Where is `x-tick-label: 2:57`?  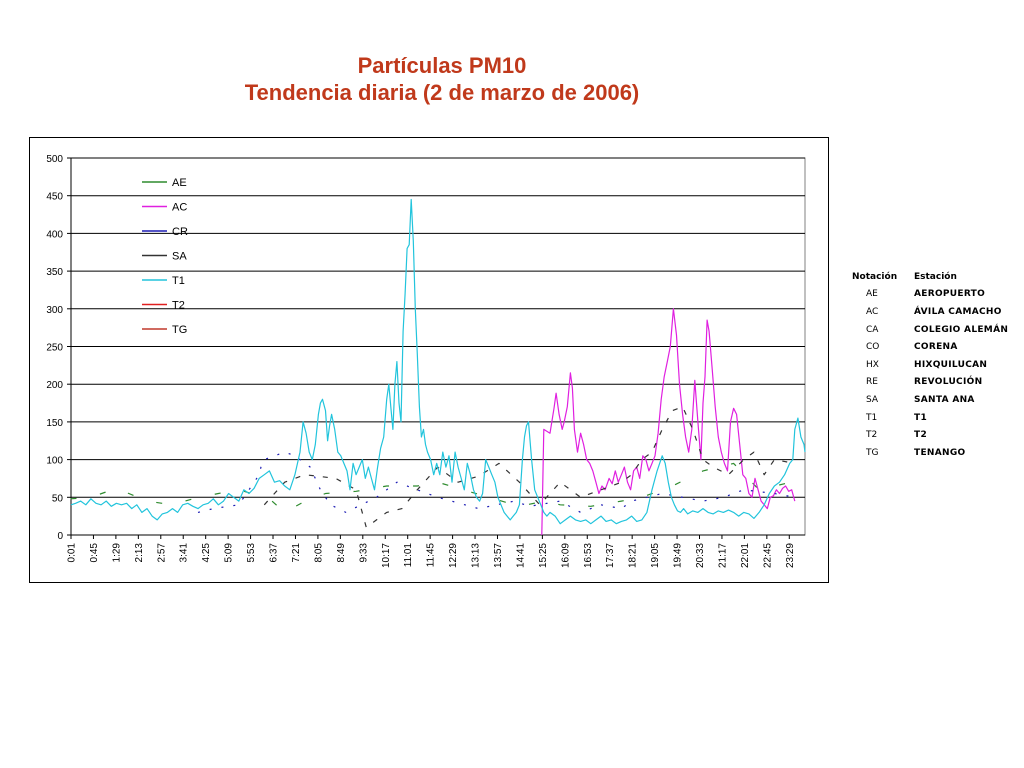
x-tick-label: 2:57 is located at coordinates (161, 553).